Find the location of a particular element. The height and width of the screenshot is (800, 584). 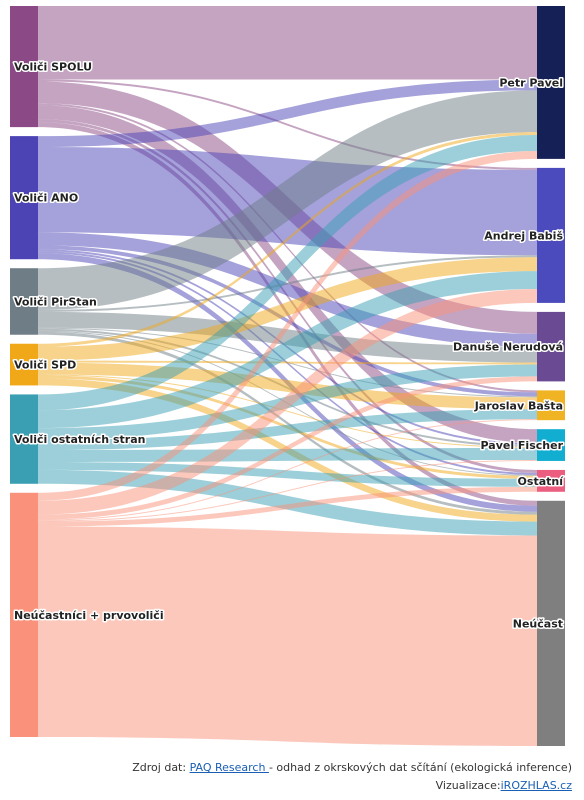

source-label-ano: Voliči ANO is located at coordinates (46, 198).